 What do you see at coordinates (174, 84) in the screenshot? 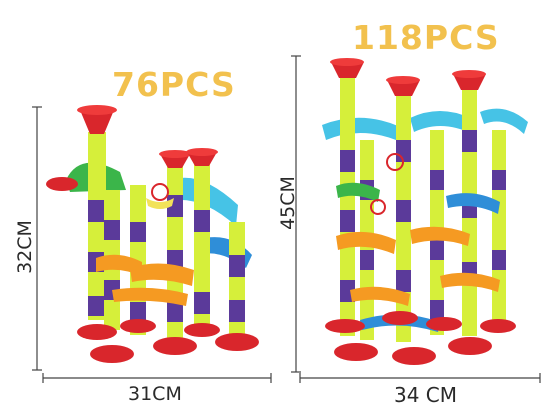
I see `left-set-piece-count: 76PCS` at bounding box center [174, 84].